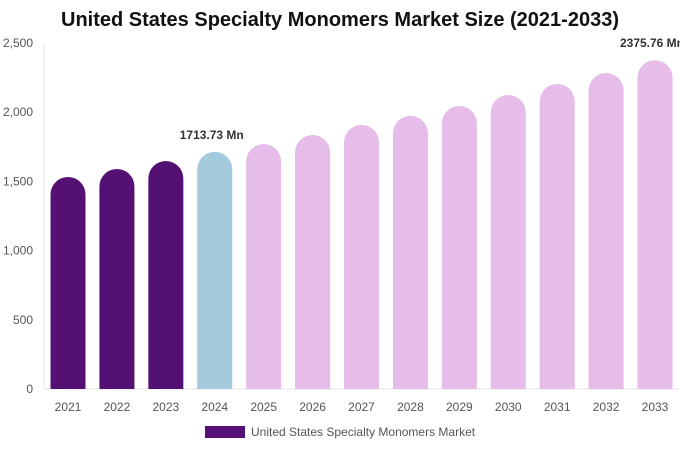 This screenshot has width=680, height=450. What do you see at coordinates (214, 407) in the screenshot?
I see `x-tick-label: 2024` at bounding box center [214, 407].